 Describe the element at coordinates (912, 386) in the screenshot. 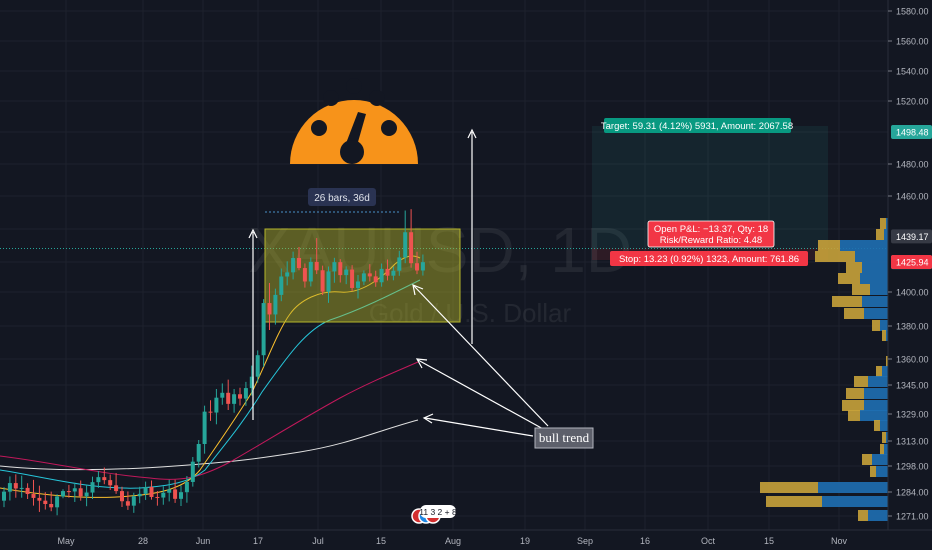

I see `price-tick-label: 1345.00` at that location.